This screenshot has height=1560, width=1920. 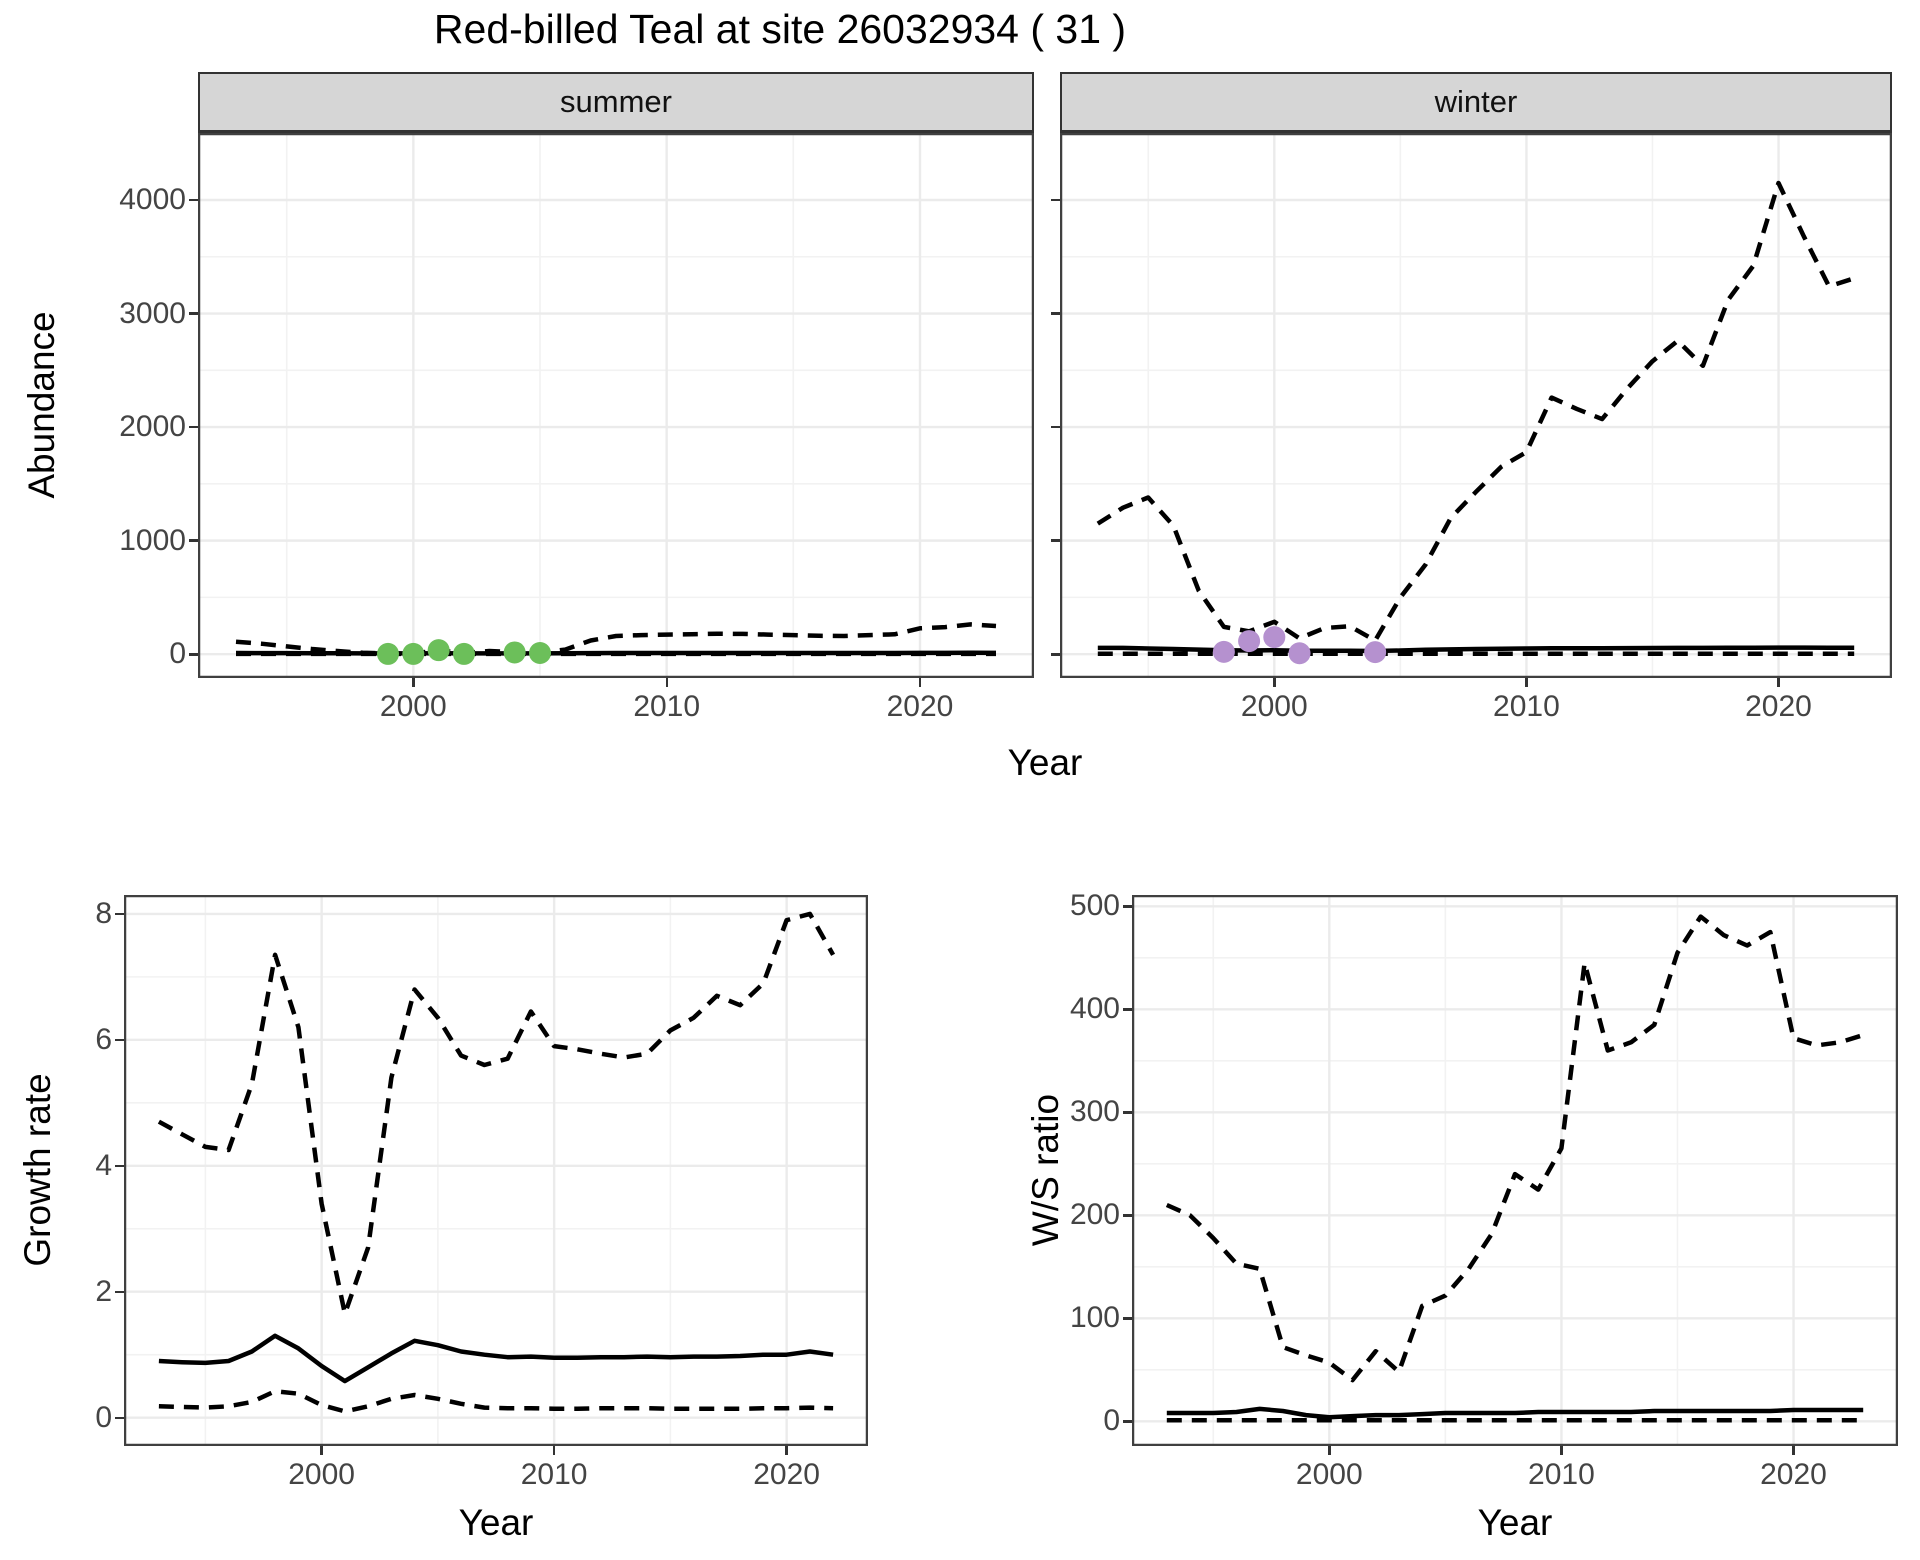 What do you see at coordinates (1094, 1318) in the screenshot?
I see `y-tick-label: 100` at bounding box center [1094, 1318].